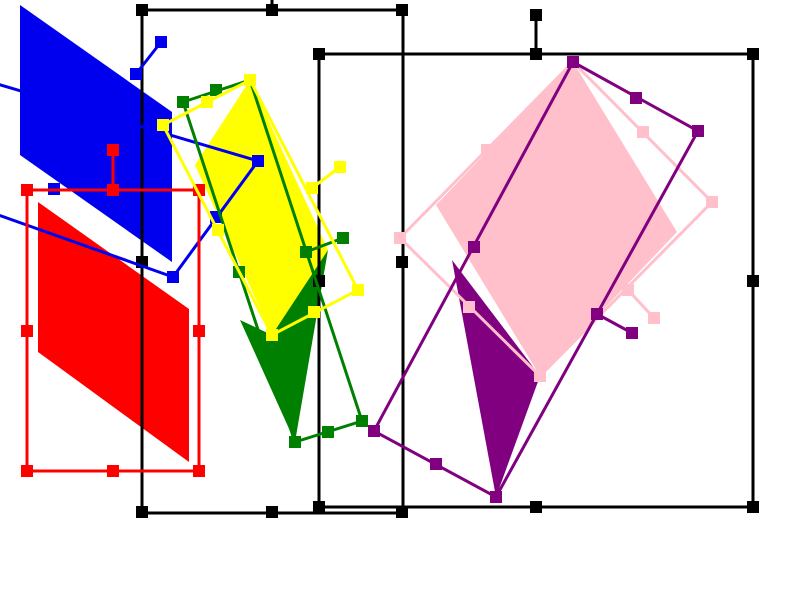 The height and width of the screenshot is (600, 800). I want to click on red-parallelogram, so click(113, 332).